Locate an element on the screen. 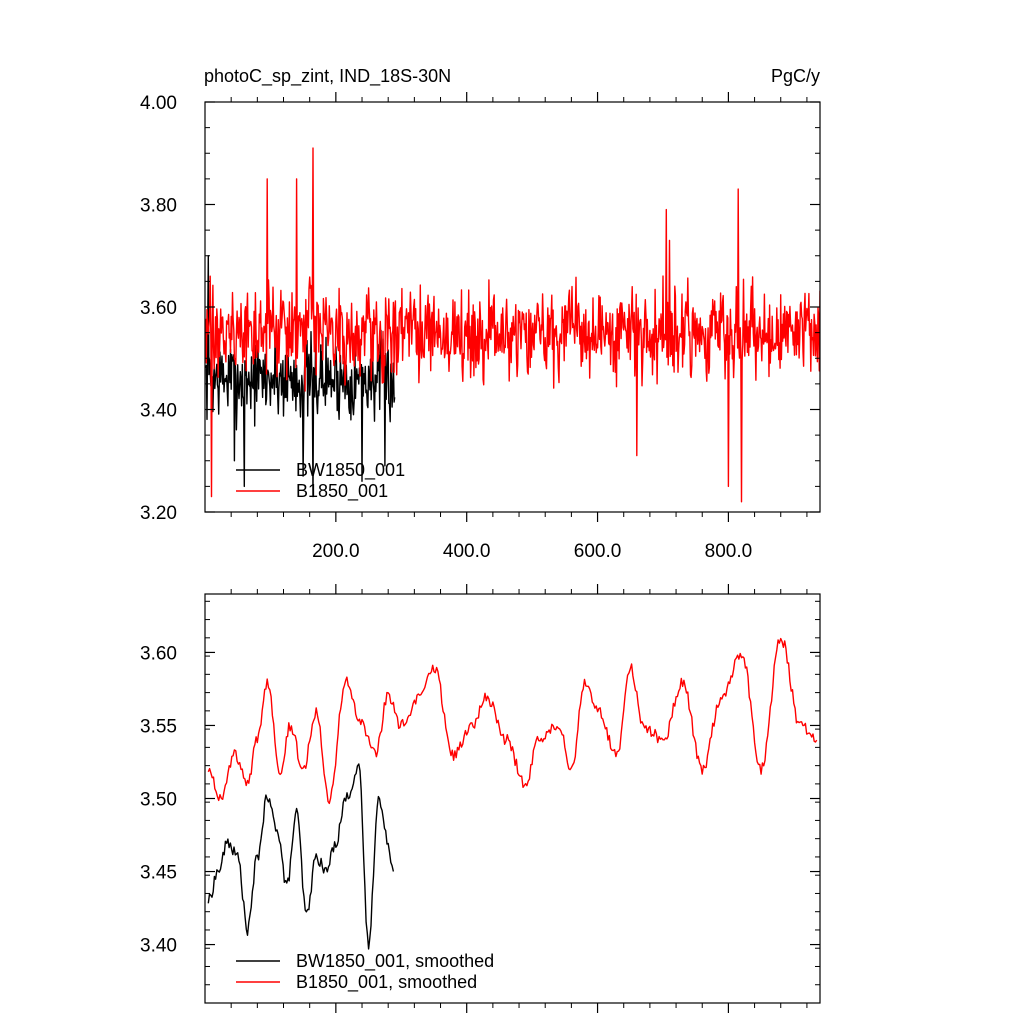  x-tick-label: 600.0 is located at coordinates (598, 551).